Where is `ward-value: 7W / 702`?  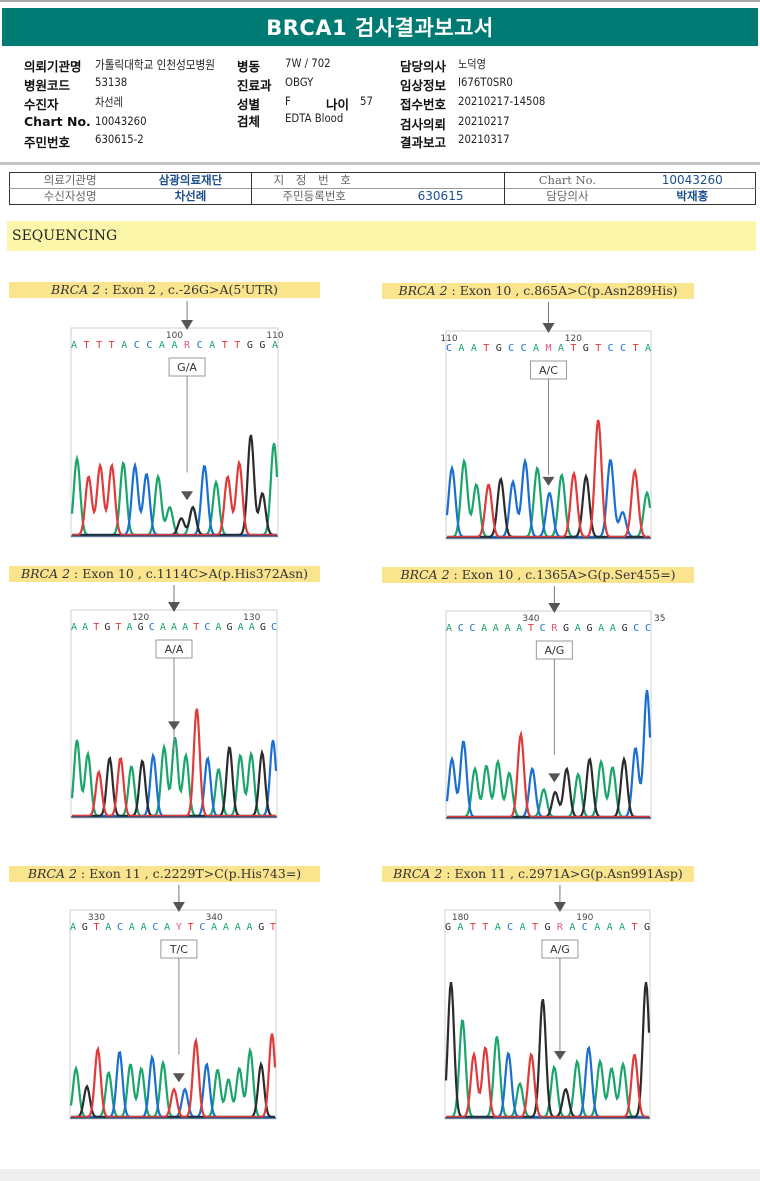 ward-value: 7W / 702 is located at coordinates (308, 63).